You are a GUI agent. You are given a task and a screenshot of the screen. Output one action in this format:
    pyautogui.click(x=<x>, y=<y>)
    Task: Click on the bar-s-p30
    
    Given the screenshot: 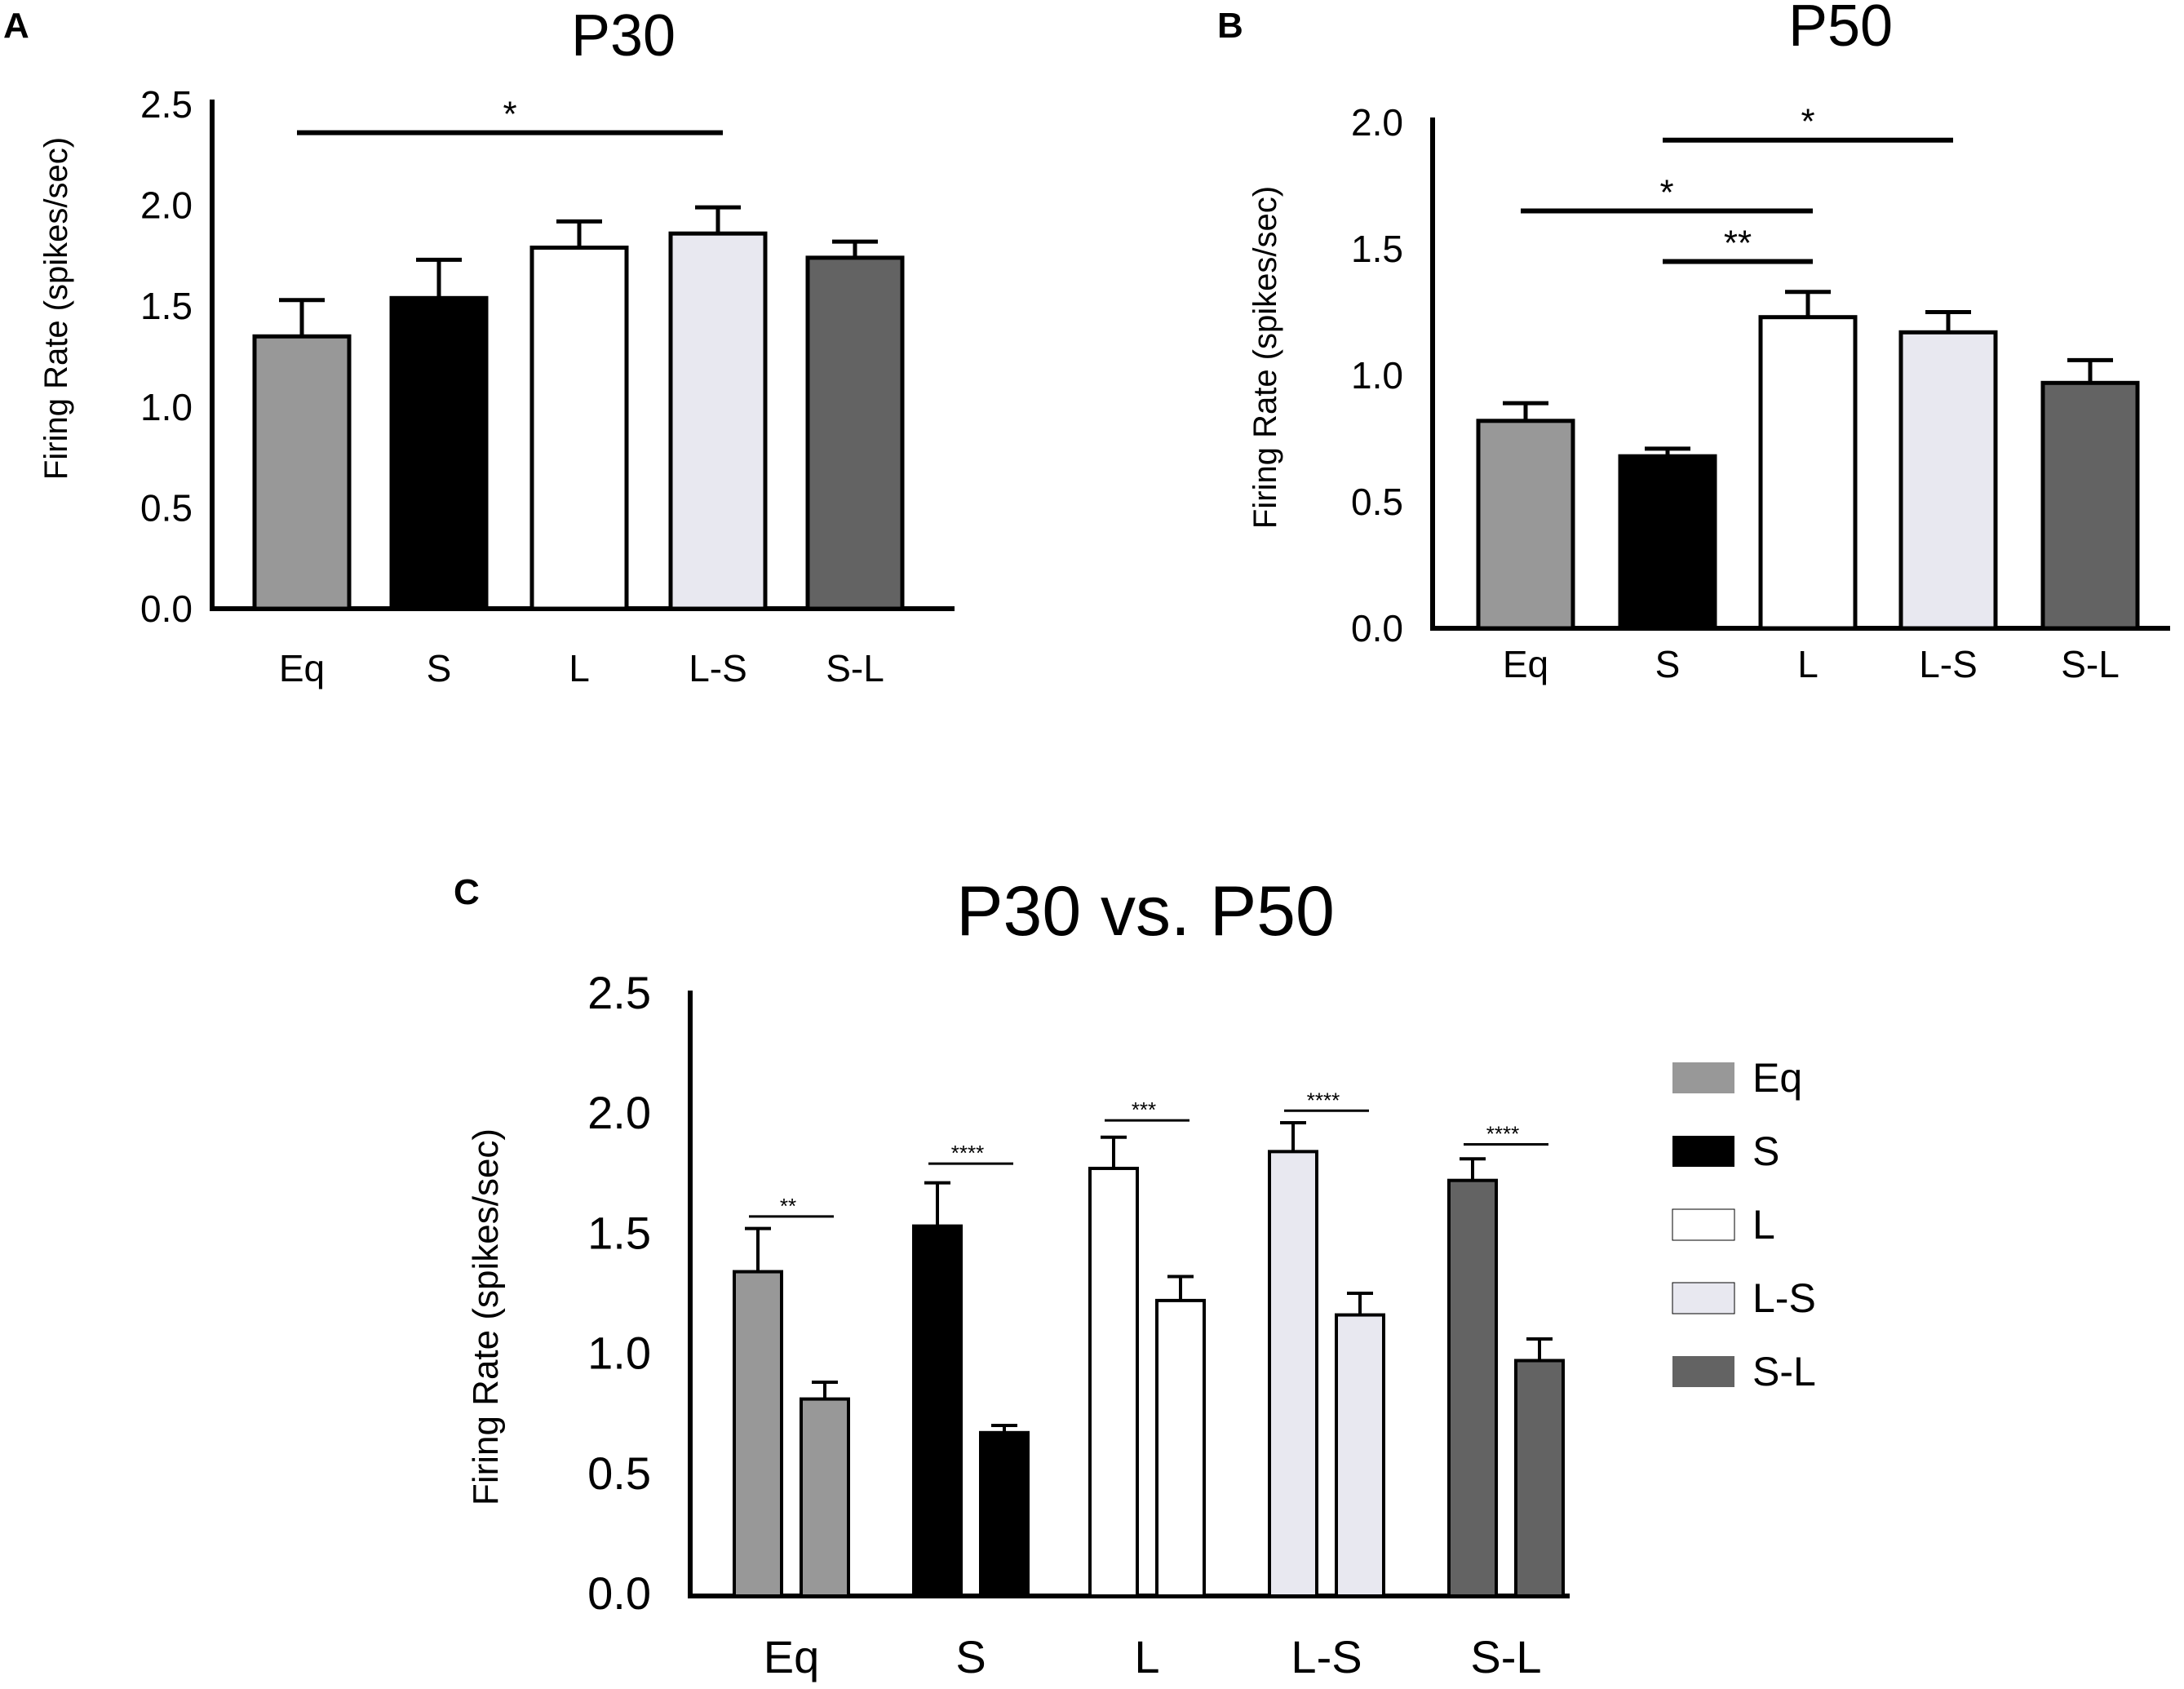 What is the action you would take?
    pyautogui.click(x=938, y=1411)
    